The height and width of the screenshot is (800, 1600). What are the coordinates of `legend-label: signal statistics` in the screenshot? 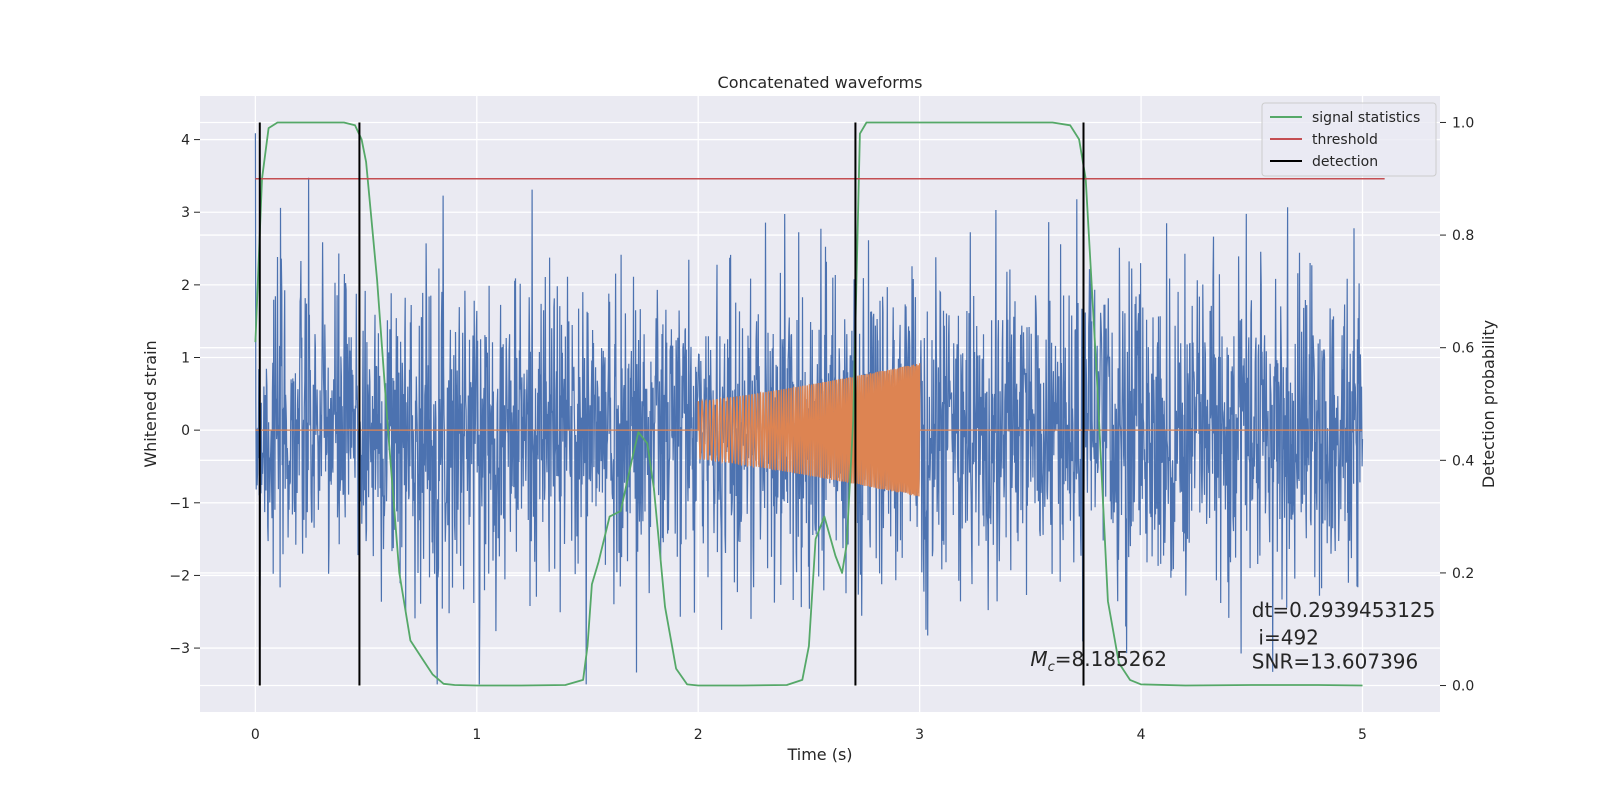 It's located at (1366, 118).